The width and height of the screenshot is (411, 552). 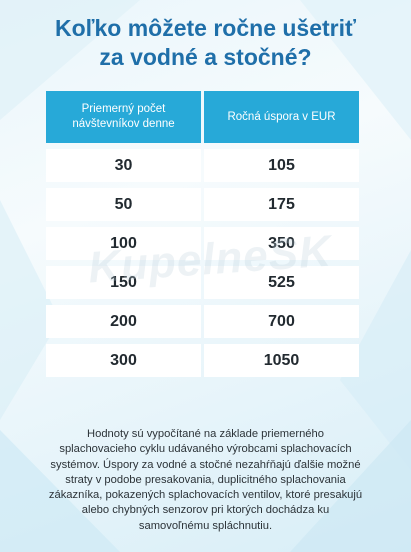 What do you see at coordinates (280, 117) in the screenshot?
I see `header-savings: Ročná úspora v EUR` at bounding box center [280, 117].